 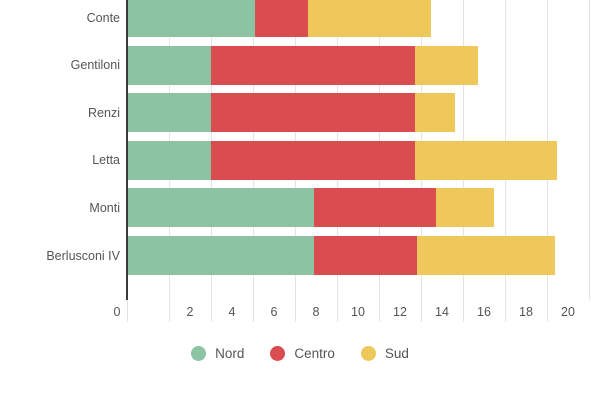 What do you see at coordinates (95, 65) in the screenshot?
I see `y-tick-label: Gentiloni` at bounding box center [95, 65].